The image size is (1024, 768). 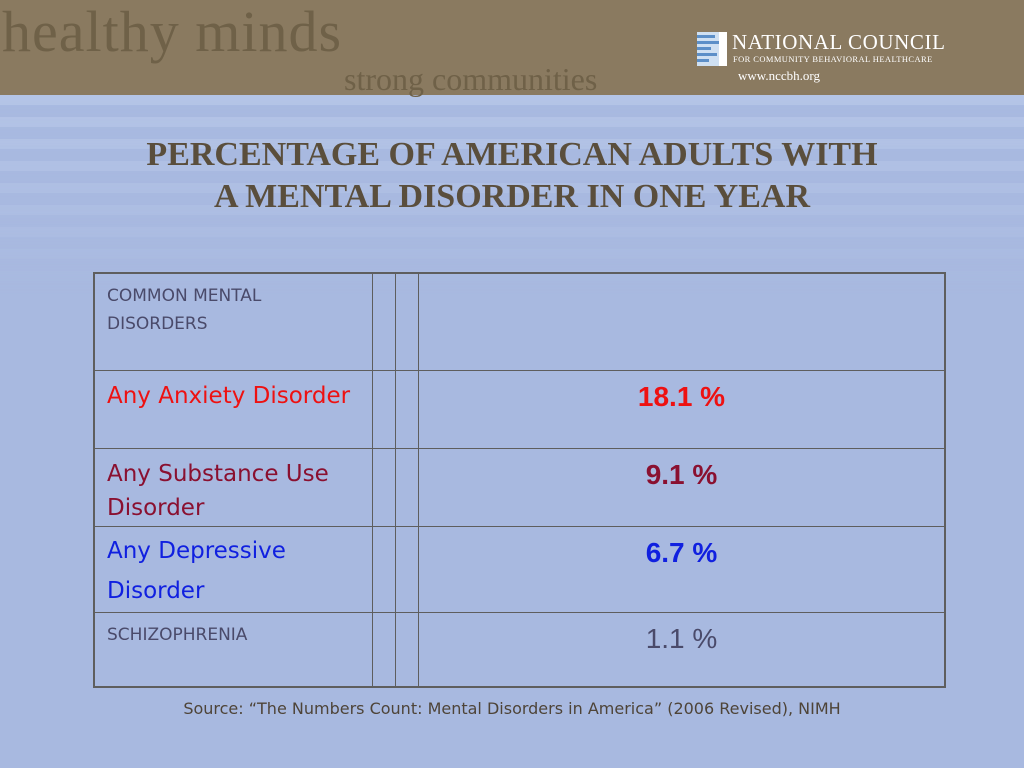 I want to click on header-value, so click(x=681, y=277).